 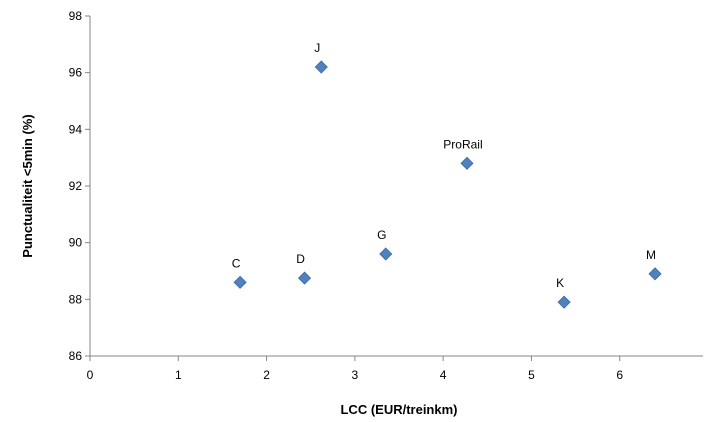 I want to click on y-ticks: 86 88 90 92 94 96 98, so click(x=79, y=186).